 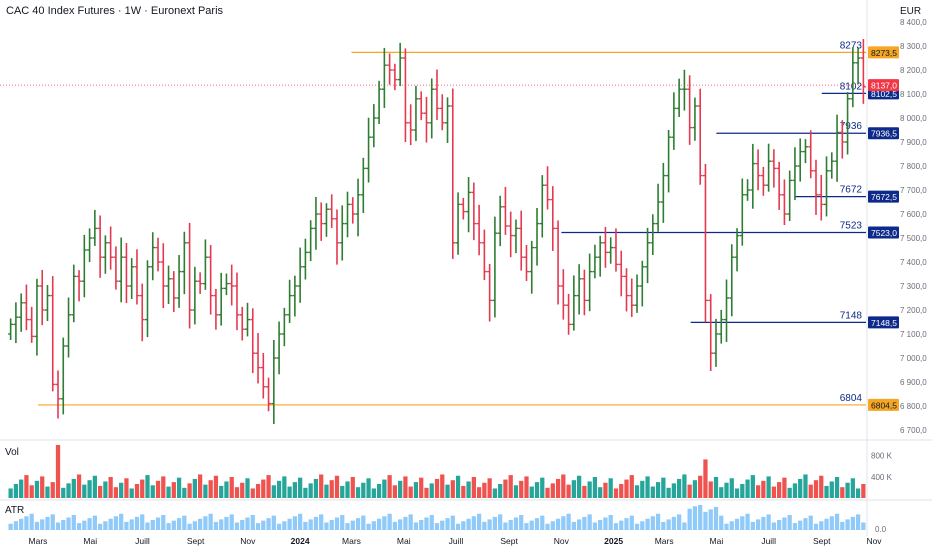 What do you see at coordinates (142, 541) in the screenshot?
I see `x-tick-label: Juill` at bounding box center [142, 541].